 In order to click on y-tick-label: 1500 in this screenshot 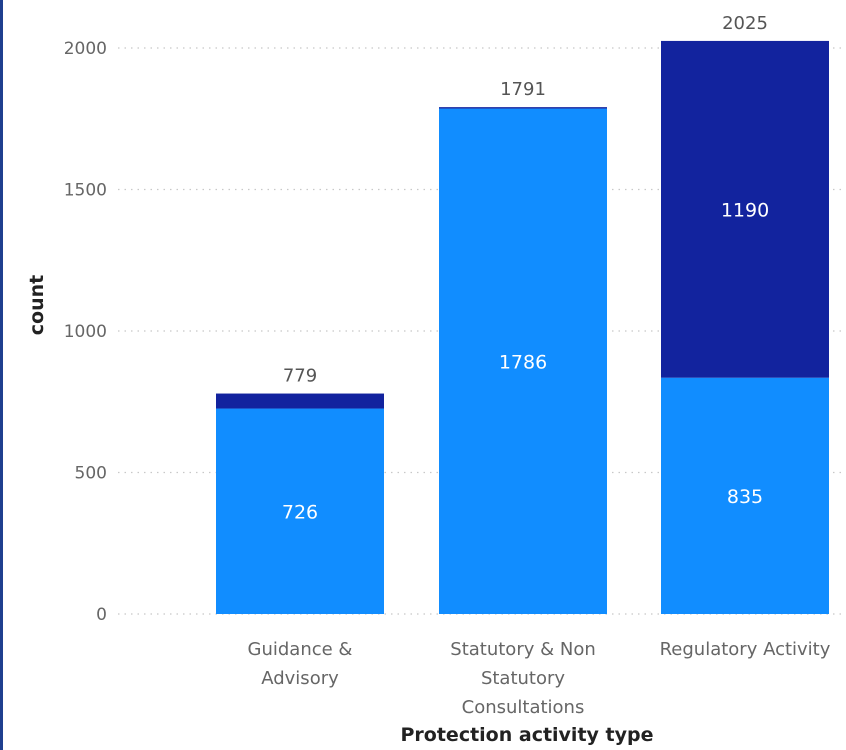, I will do `click(85, 191)`.